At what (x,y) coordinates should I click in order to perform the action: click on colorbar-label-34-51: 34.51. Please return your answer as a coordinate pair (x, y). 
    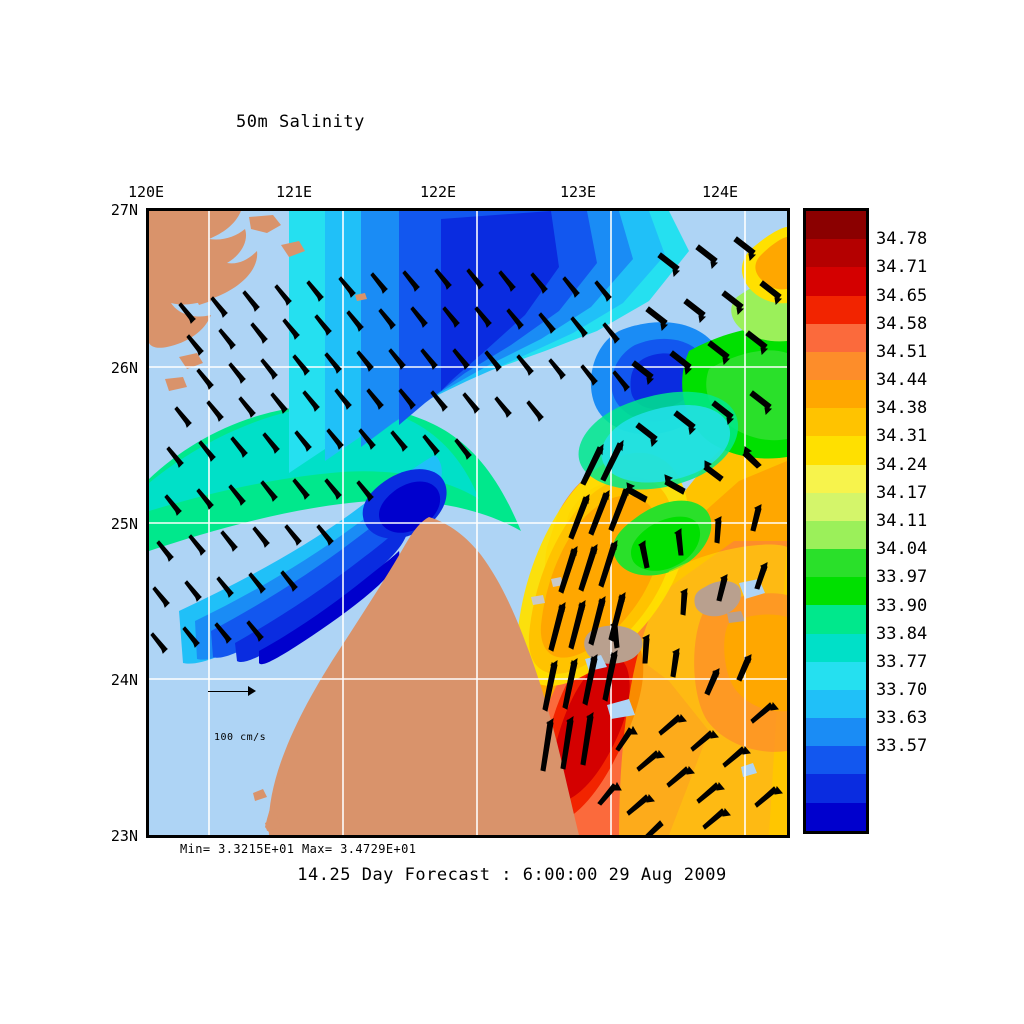
    Looking at the image, I should click on (902, 351).